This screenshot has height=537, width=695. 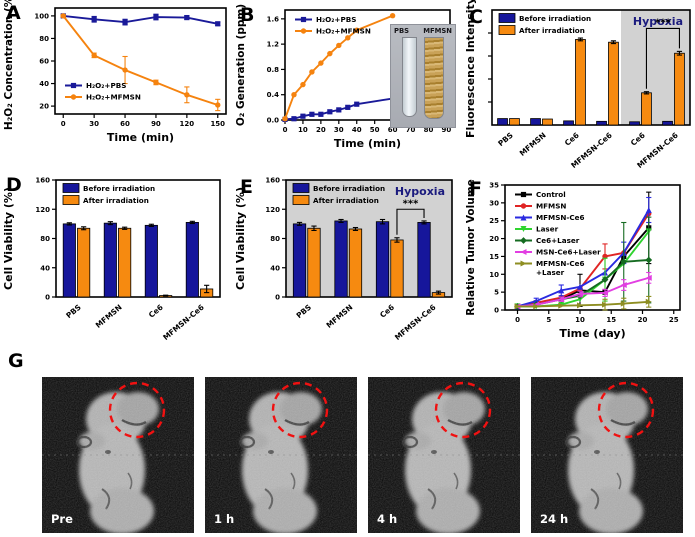 I want to click on svg-text: 5, so click(x=496, y=293).